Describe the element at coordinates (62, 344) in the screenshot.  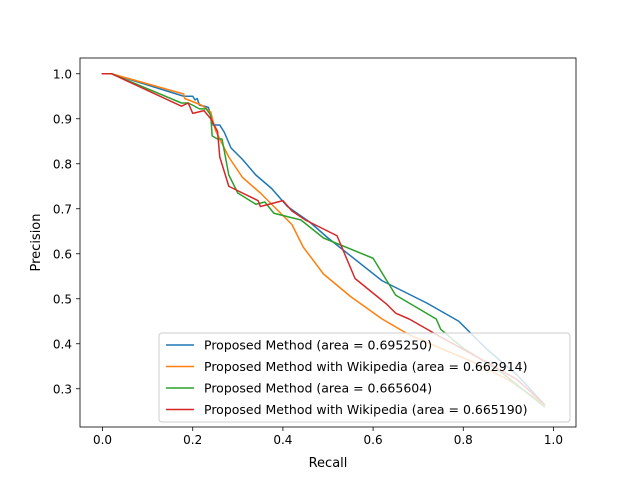
I see `y-tick-label: 0.4` at that location.